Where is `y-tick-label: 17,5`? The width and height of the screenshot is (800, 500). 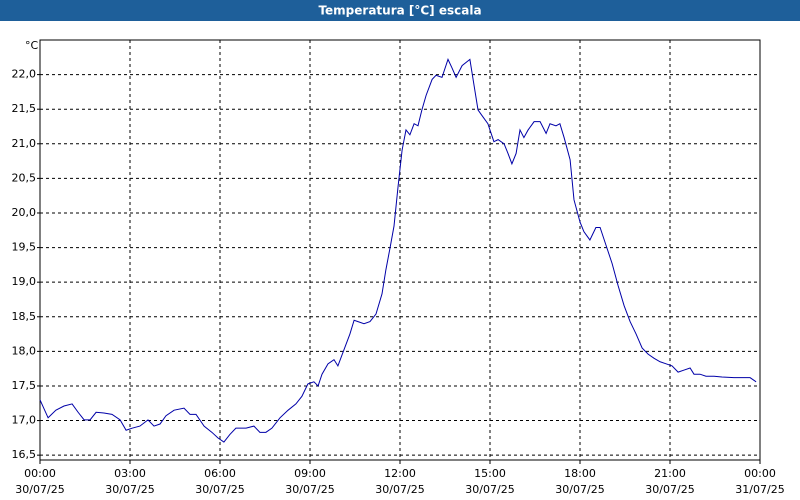
y-tick-label: 17,5 is located at coordinates (24, 385).